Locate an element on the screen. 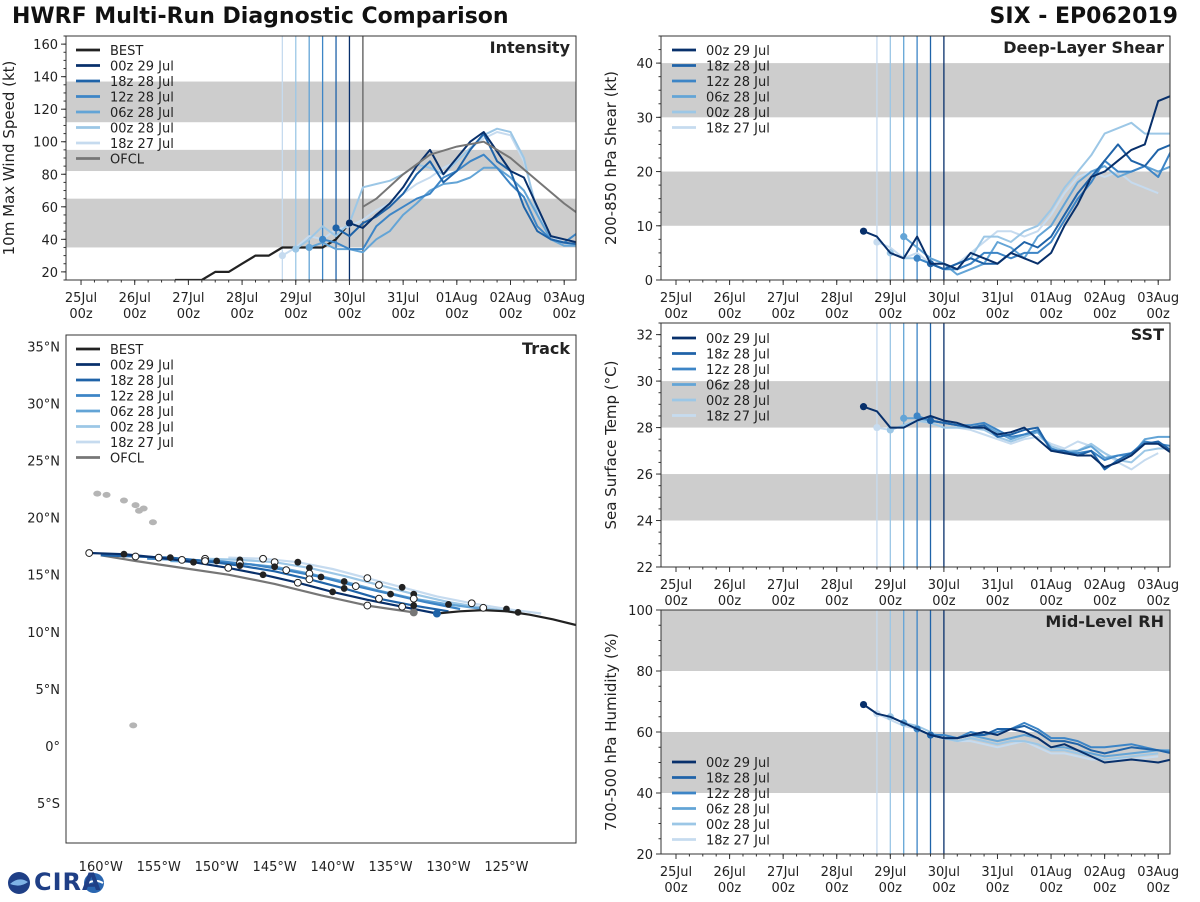  intensity-legend-label: 18z 28 Jul is located at coordinates (142, 82).